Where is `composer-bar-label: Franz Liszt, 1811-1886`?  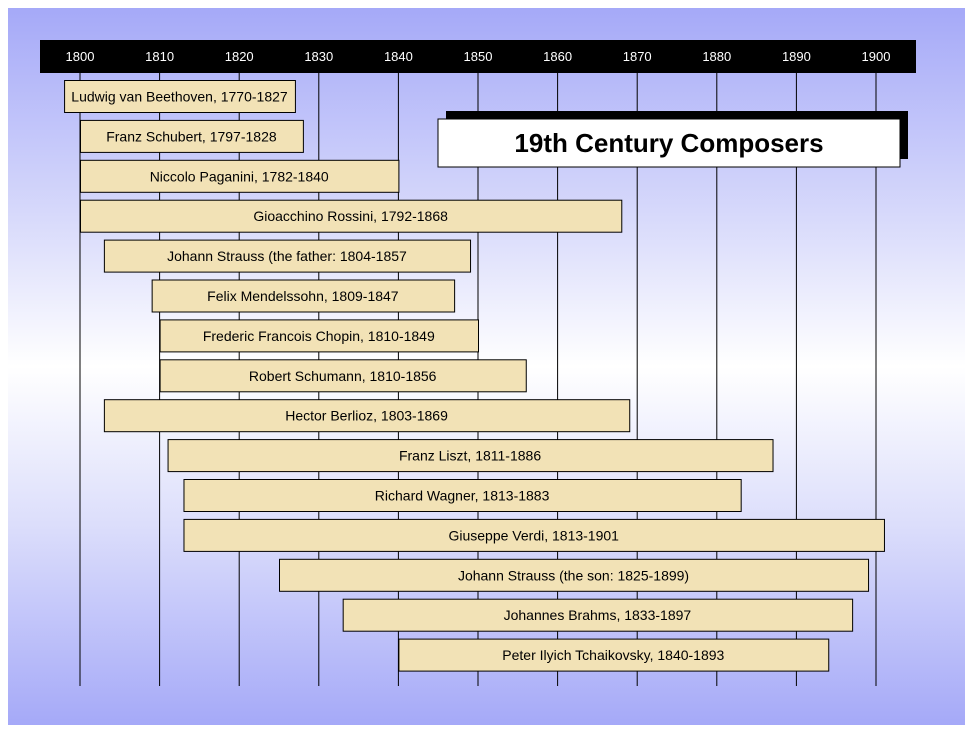 composer-bar-label: Franz Liszt, 1811-1886 is located at coordinates (470, 456).